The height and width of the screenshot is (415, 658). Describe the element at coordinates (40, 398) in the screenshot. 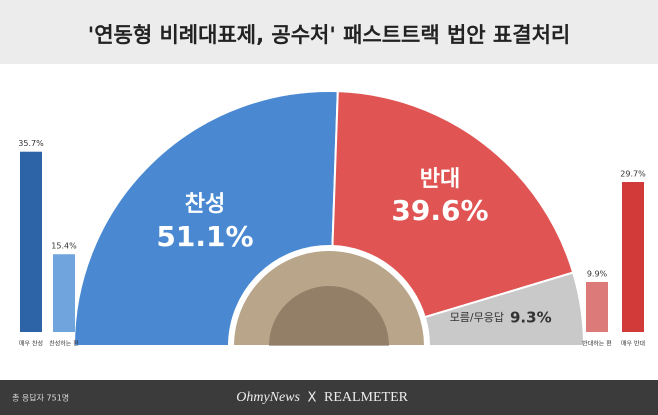

I see `footer-note: 총 응답자 751명` at that location.